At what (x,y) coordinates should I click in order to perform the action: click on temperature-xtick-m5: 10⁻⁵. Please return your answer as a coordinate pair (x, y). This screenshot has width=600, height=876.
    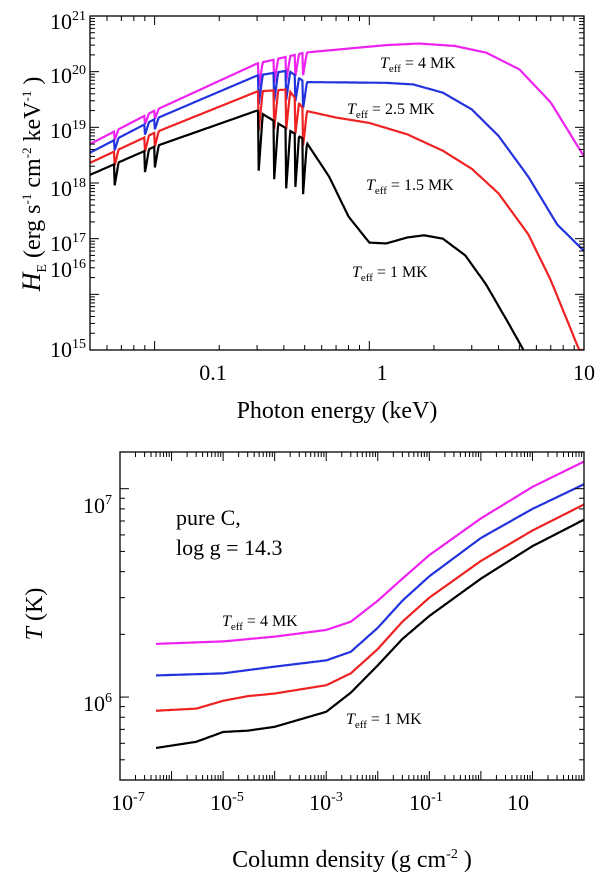
    Looking at the image, I should click on (227, 802).